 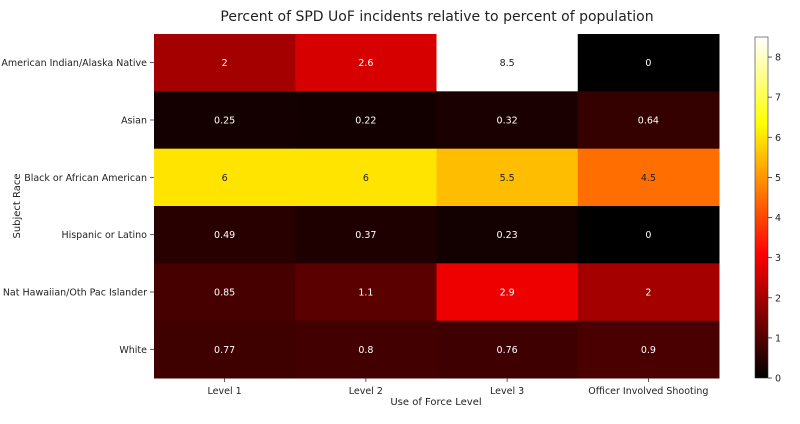 What do you see at coordinates (778, 98) in the screenshot?
I see `colorbar-tick-label: 7` at bounding box center [778, 98].